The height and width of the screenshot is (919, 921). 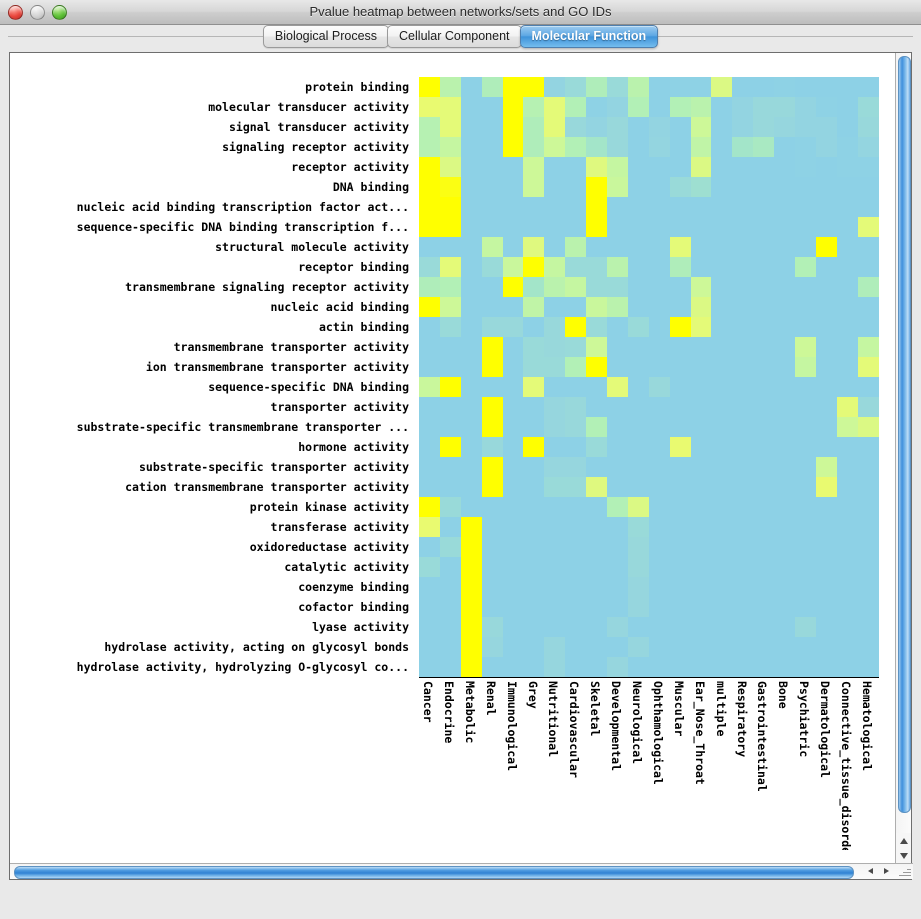 What do you see at coordinates (887, 871) in the screenshot?
I see `scroll-right-icon` at bounding box center [887, 871].